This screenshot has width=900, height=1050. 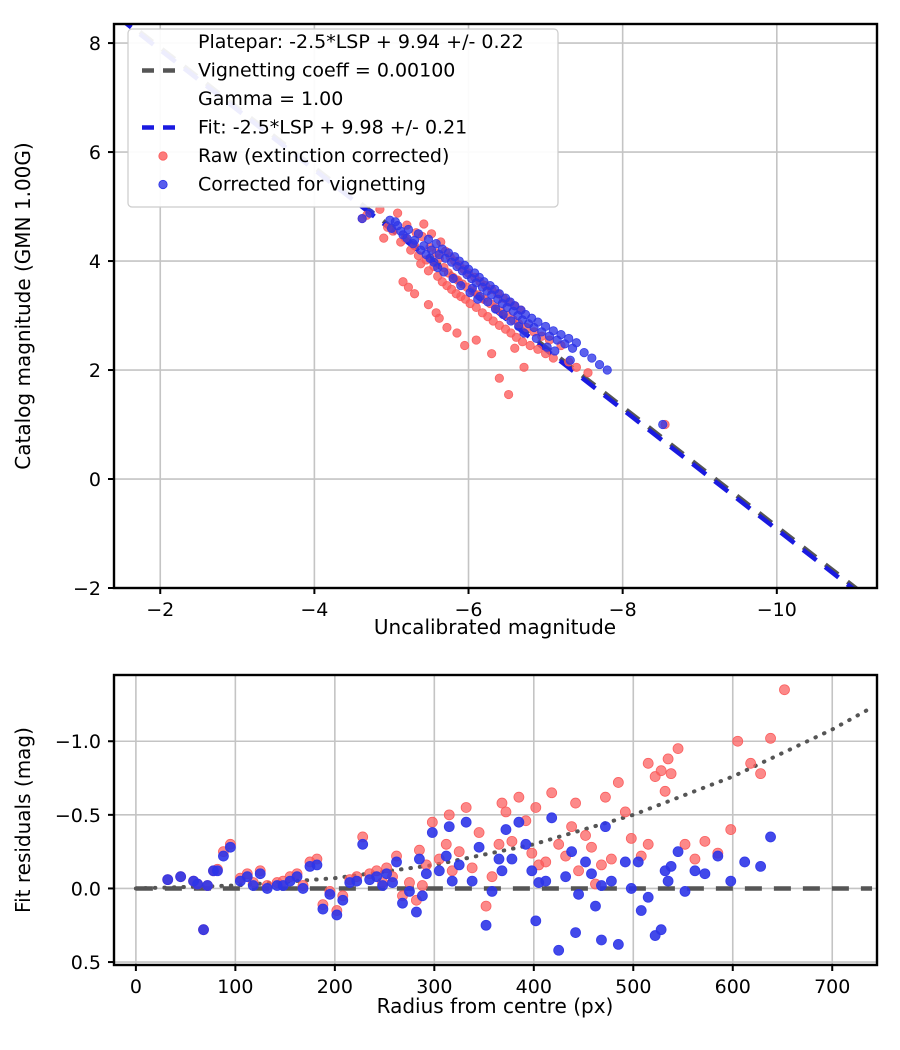 What do you see at coordinates (361, 42) in the screenshot?
I see `legend-label: Platepar: -2.5*LSP + 9.94 +/- 0.22` at bounding box center [361, 42].